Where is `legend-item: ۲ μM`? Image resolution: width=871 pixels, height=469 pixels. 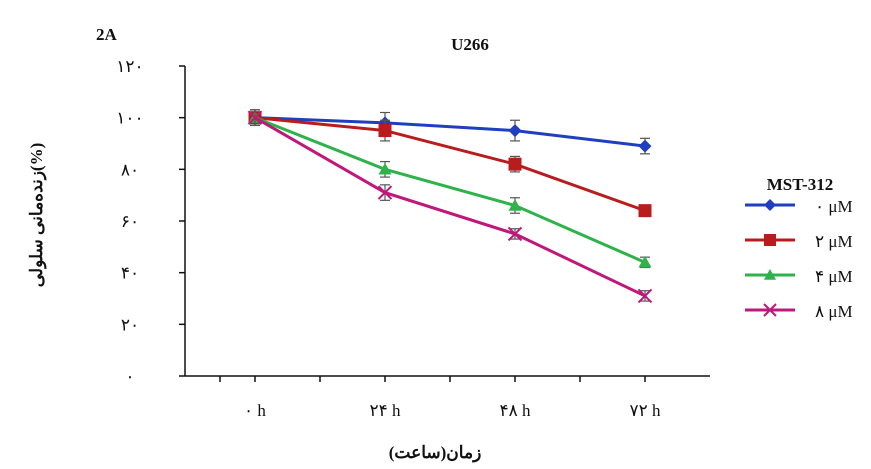 legend-item: ۲ μM is located at coordinates (799, 241).